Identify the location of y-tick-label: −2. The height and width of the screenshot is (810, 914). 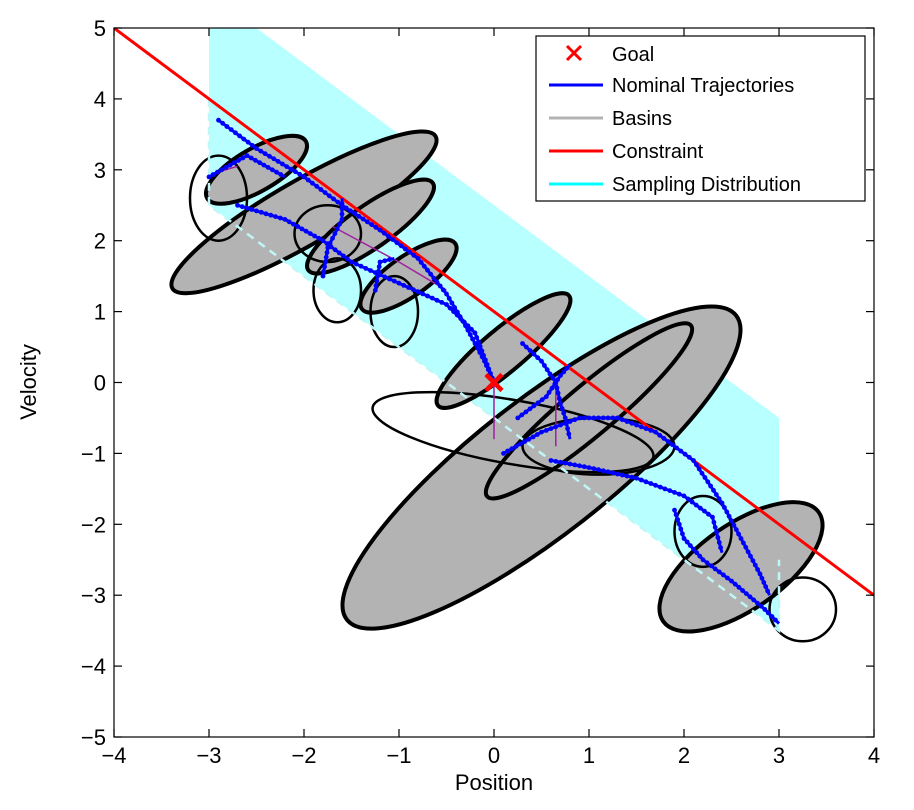
(93, 524).